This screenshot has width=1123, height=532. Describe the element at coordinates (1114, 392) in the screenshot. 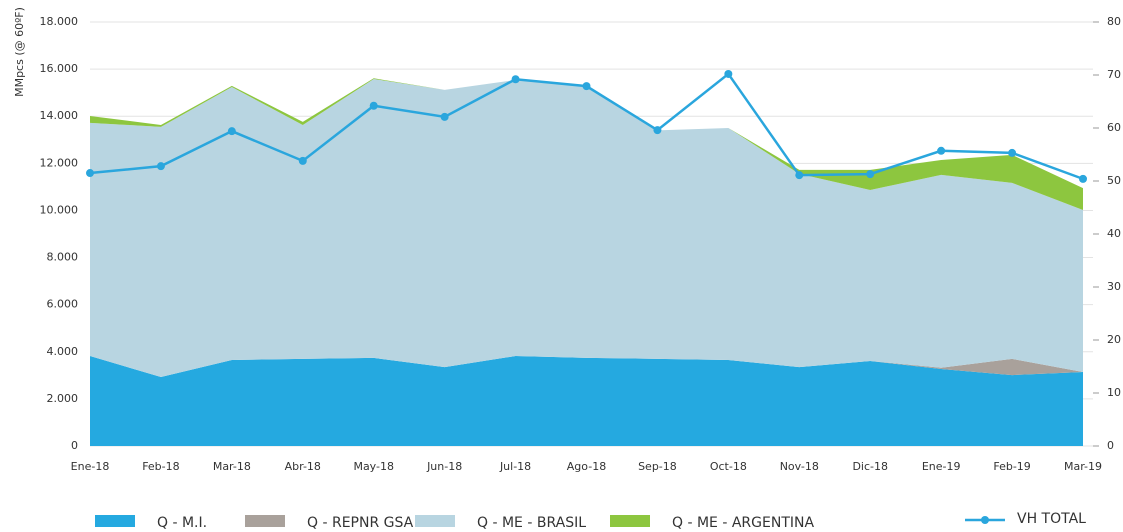

I see `y2-tick-label: 10` at that location.